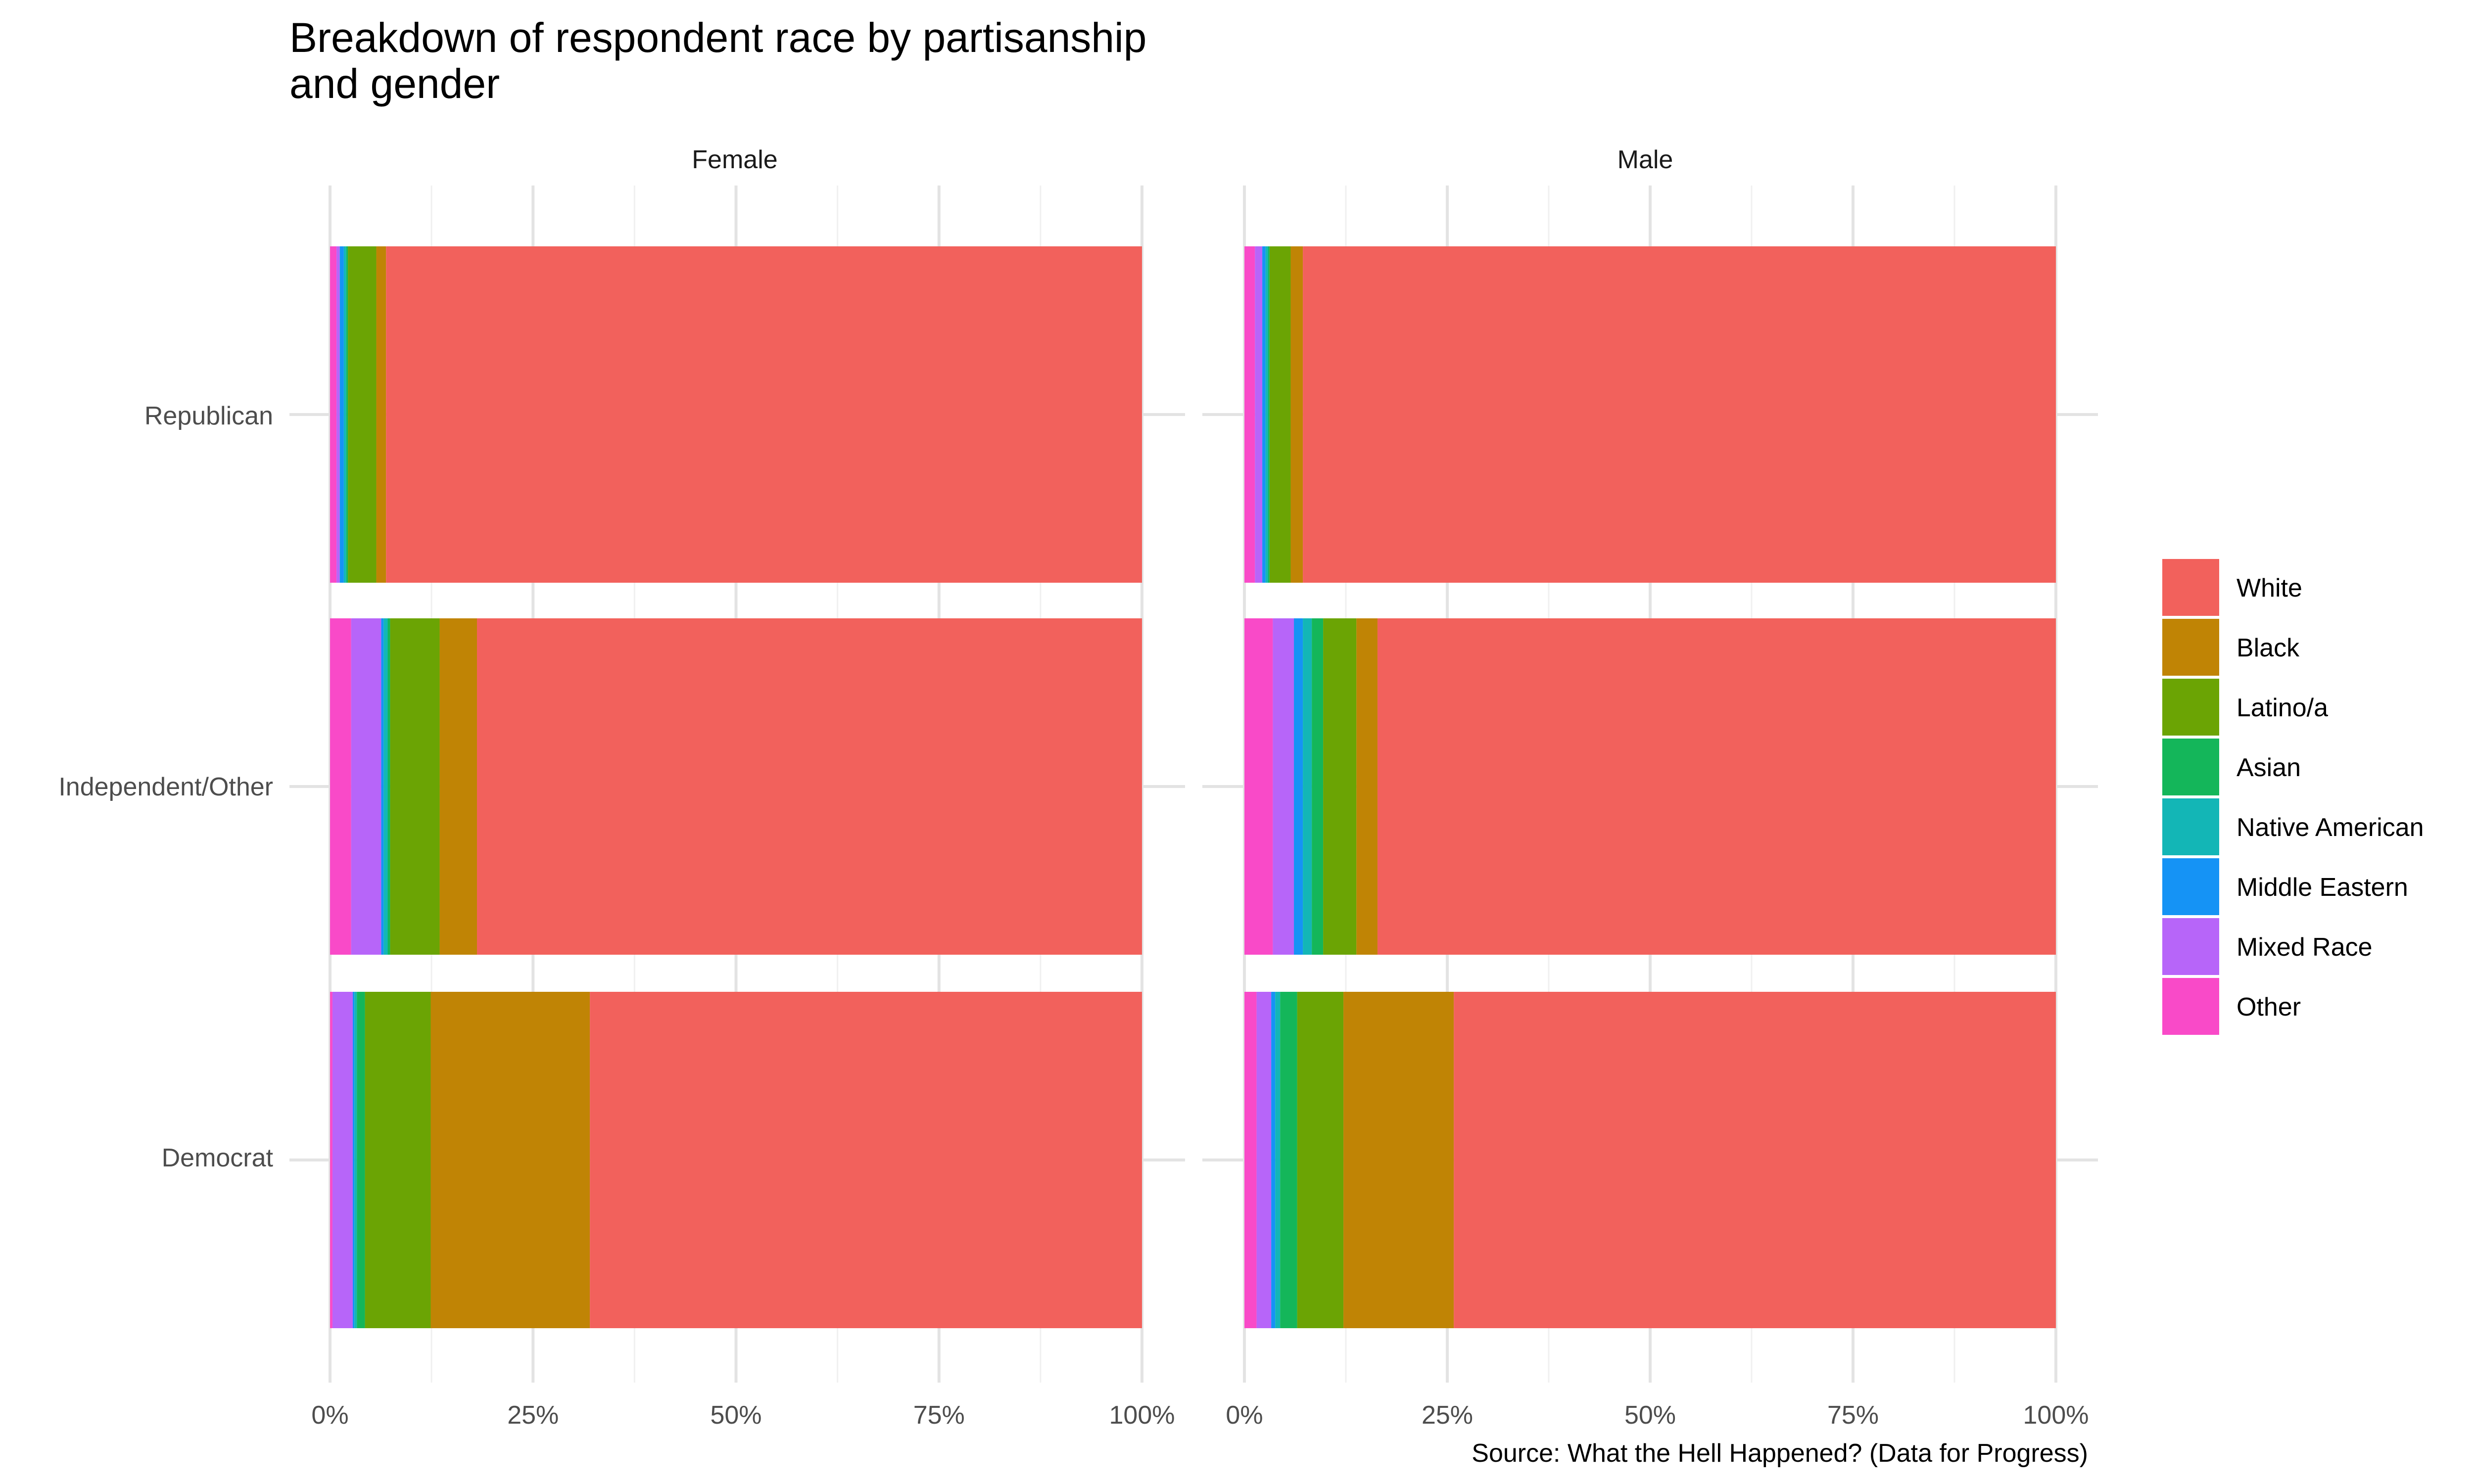 The image size is (2474, 1484). Describe the element at coordinates (1278, 1160) in the screenshot. I see `bar-male-democrat-native-american` at that location.